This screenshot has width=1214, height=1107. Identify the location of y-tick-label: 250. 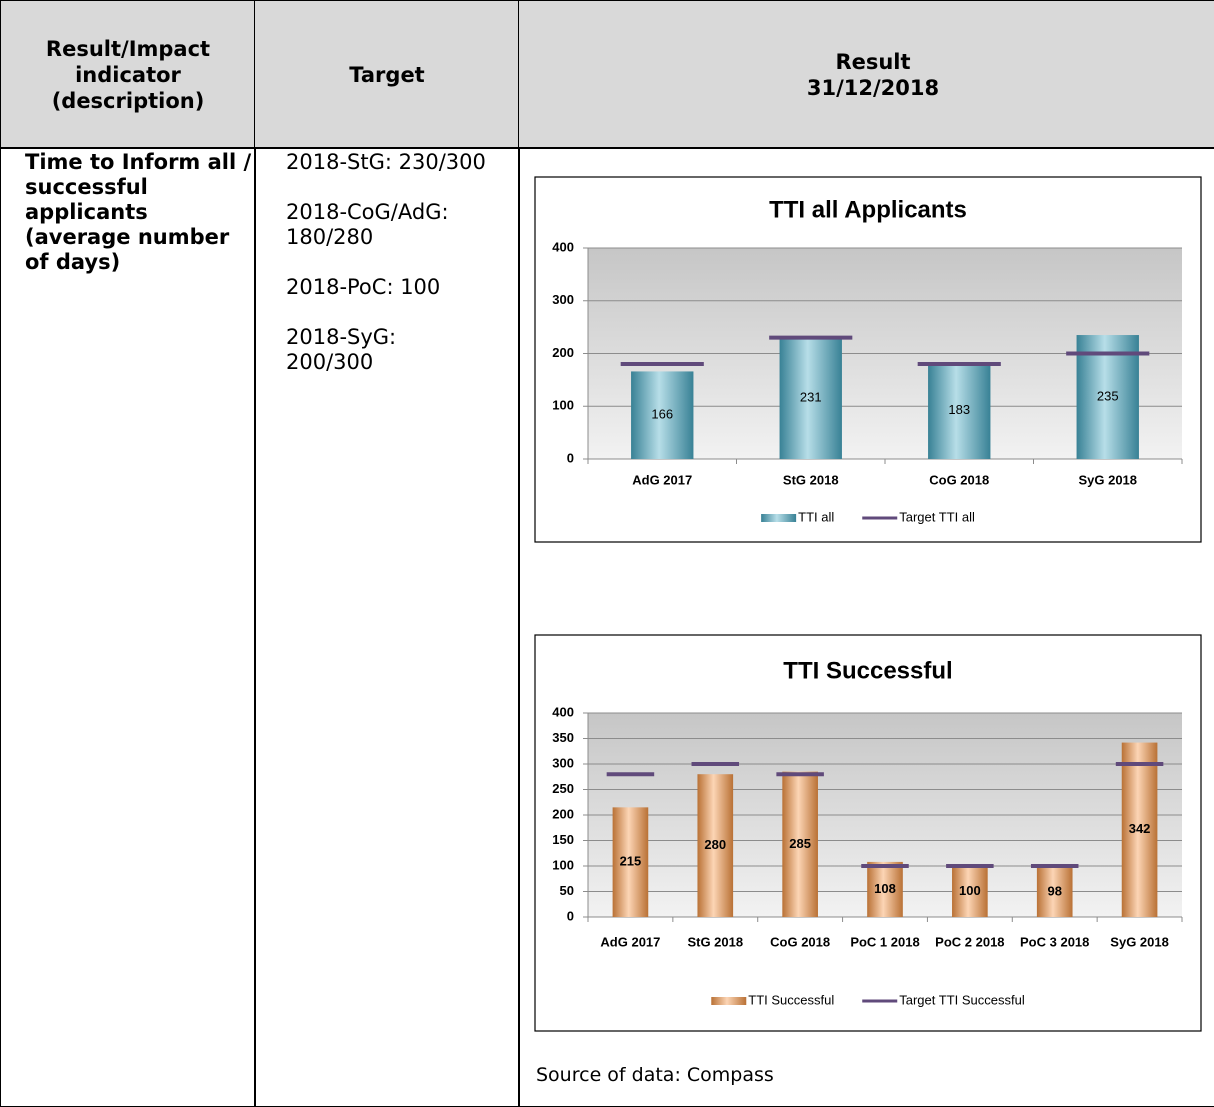
(563, 788).